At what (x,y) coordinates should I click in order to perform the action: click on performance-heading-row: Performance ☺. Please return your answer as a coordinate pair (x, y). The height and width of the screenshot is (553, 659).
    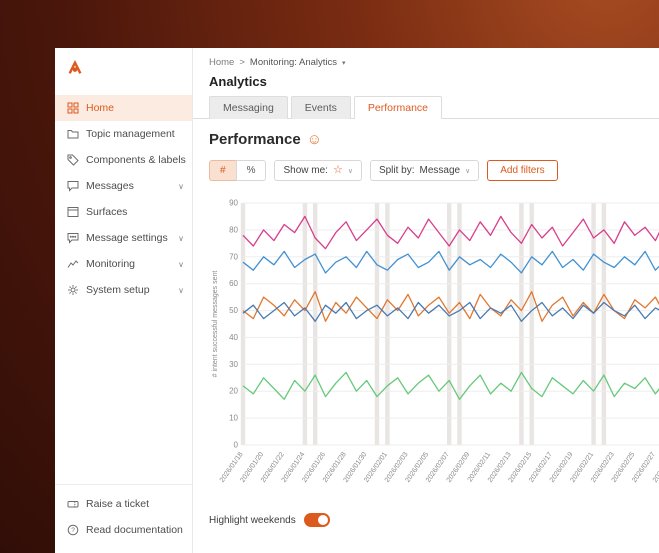
    Looking at the image, I should click on (434, 139).